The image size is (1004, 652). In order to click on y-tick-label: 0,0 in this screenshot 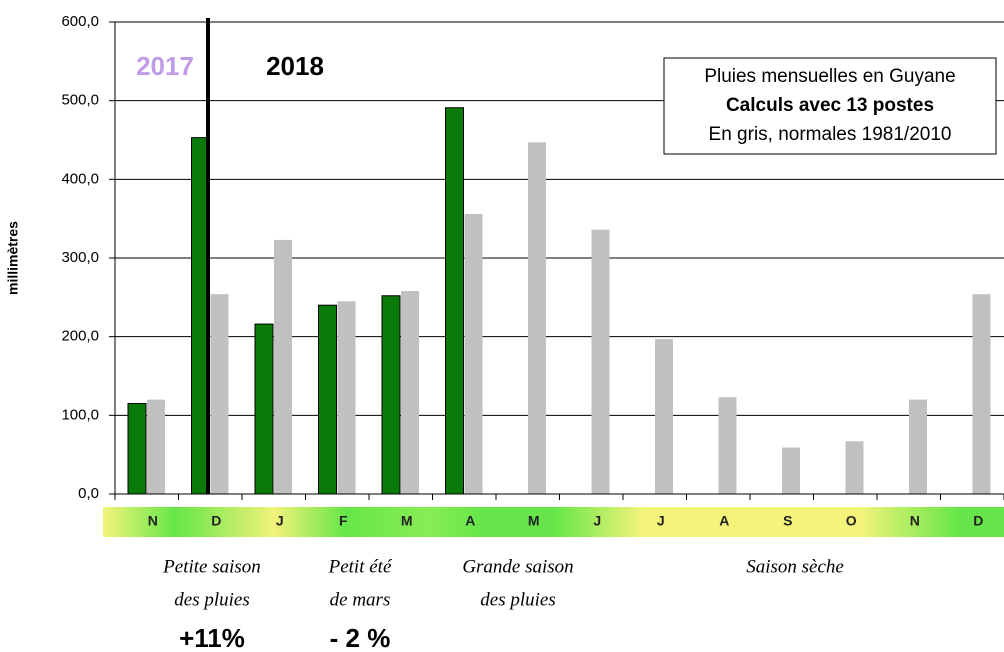, I will do `click(88, 493)`.